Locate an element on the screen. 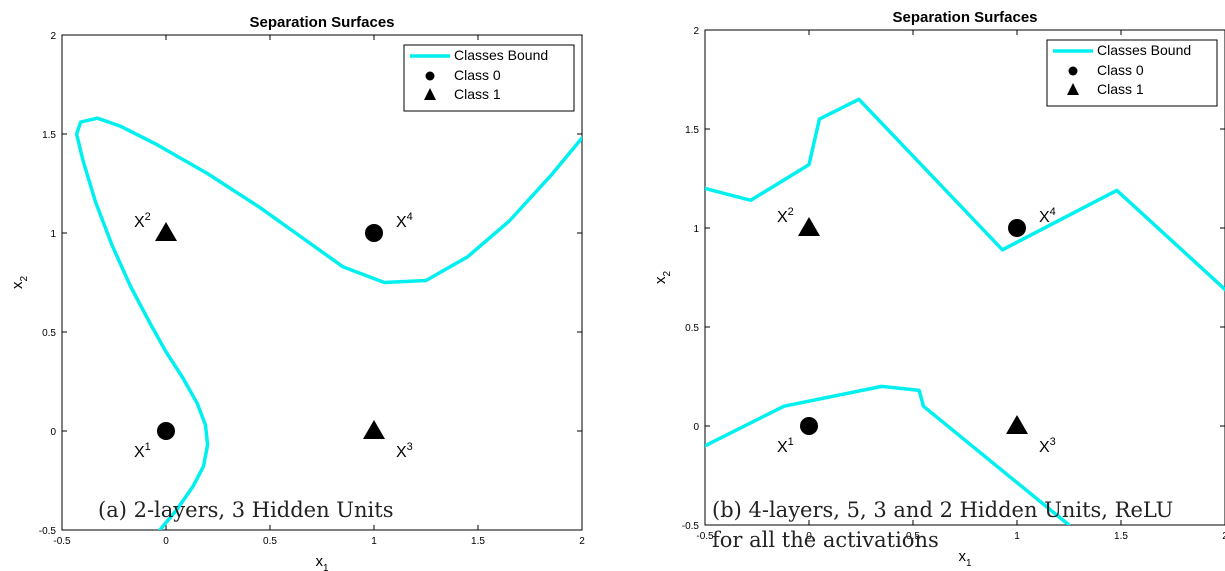  caption-a: (a) 2-layers, 3 Hidden Units is located at coordinates (246, 510).